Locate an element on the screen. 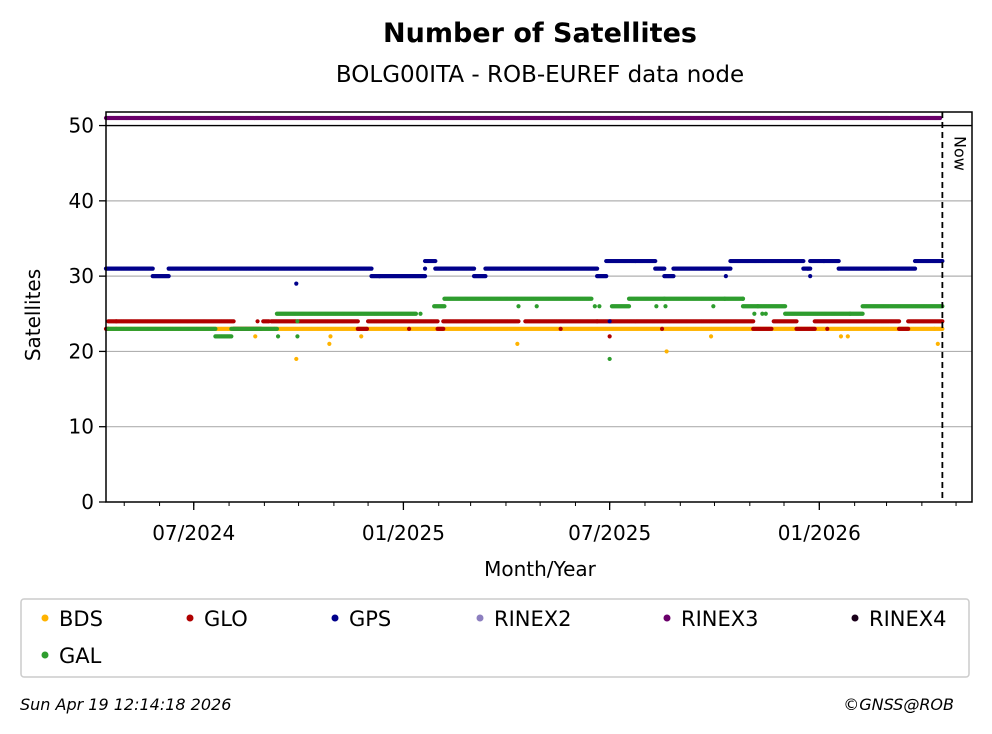 The image size is (992, 734). y-tick-label: 30 is located at coordinates (81, 276).